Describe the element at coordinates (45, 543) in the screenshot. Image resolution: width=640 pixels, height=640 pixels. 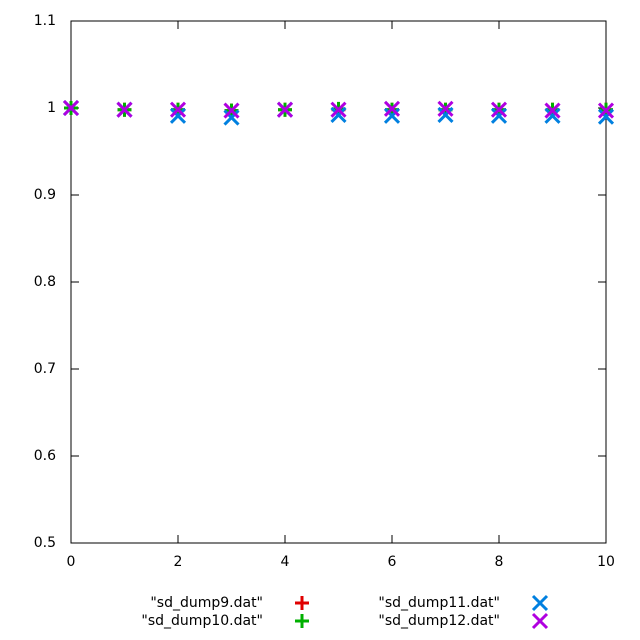
I see `y-tick-label: 0.5` at that location.